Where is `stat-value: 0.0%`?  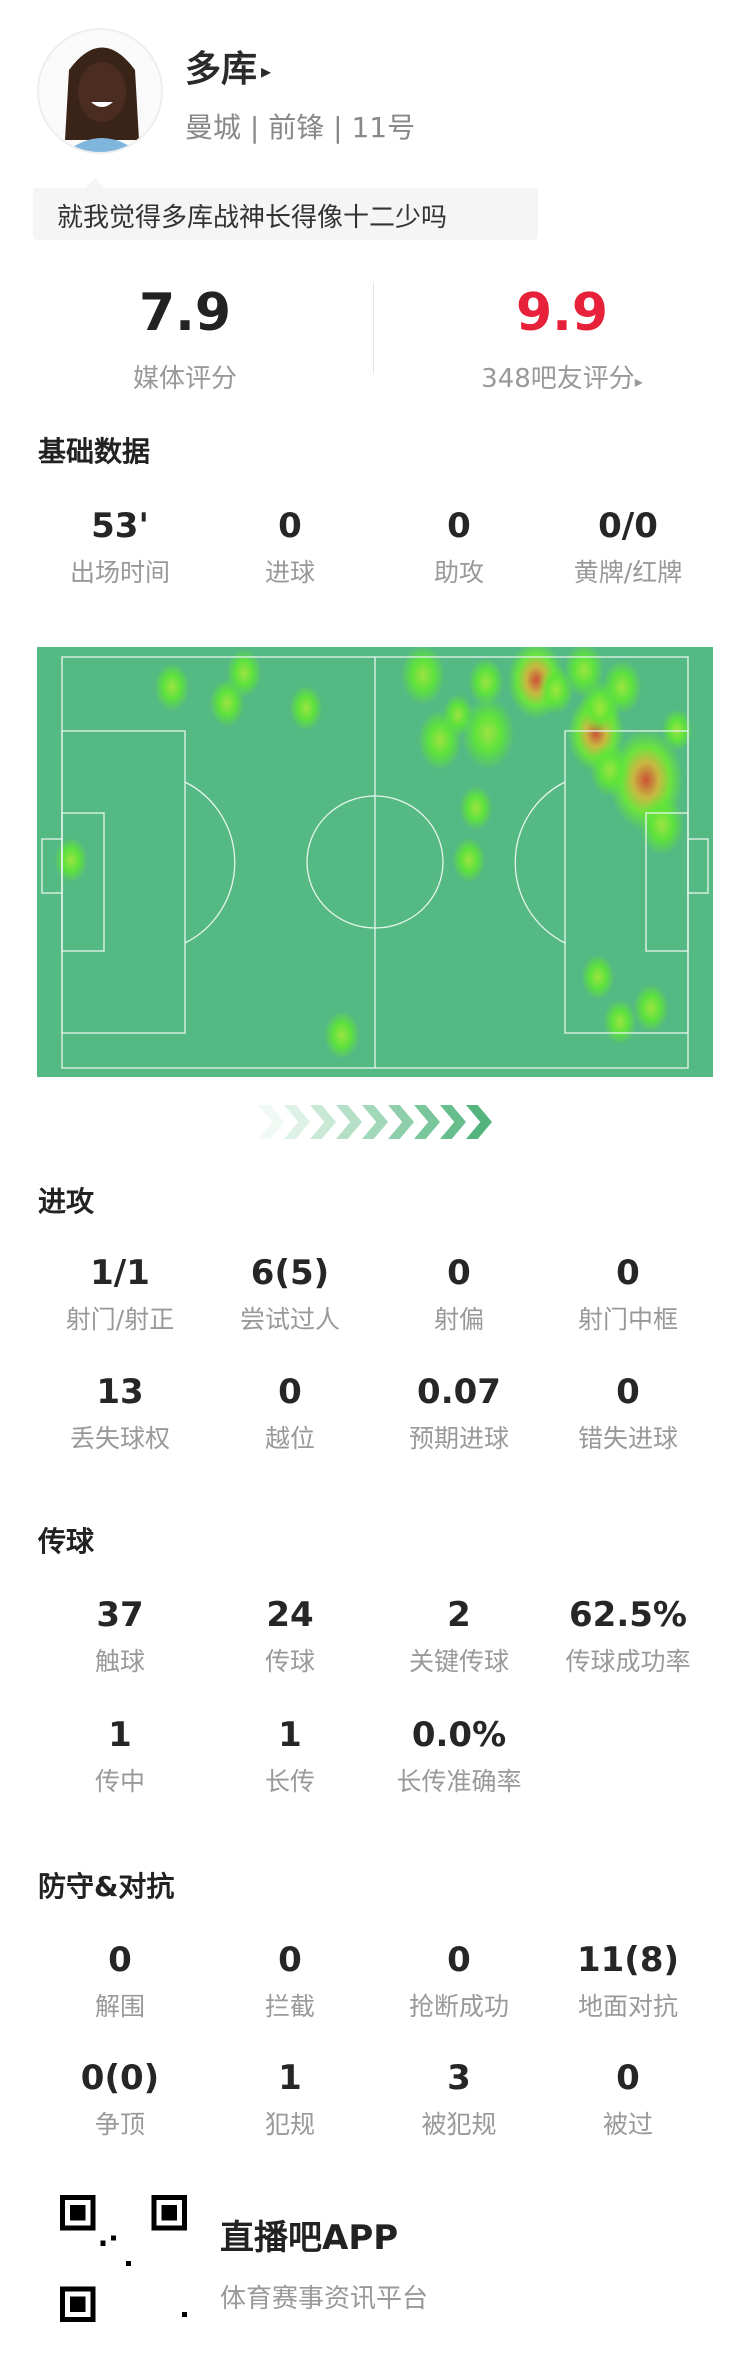
stat-value: 0.0% is located at coordinates (459, 1735).